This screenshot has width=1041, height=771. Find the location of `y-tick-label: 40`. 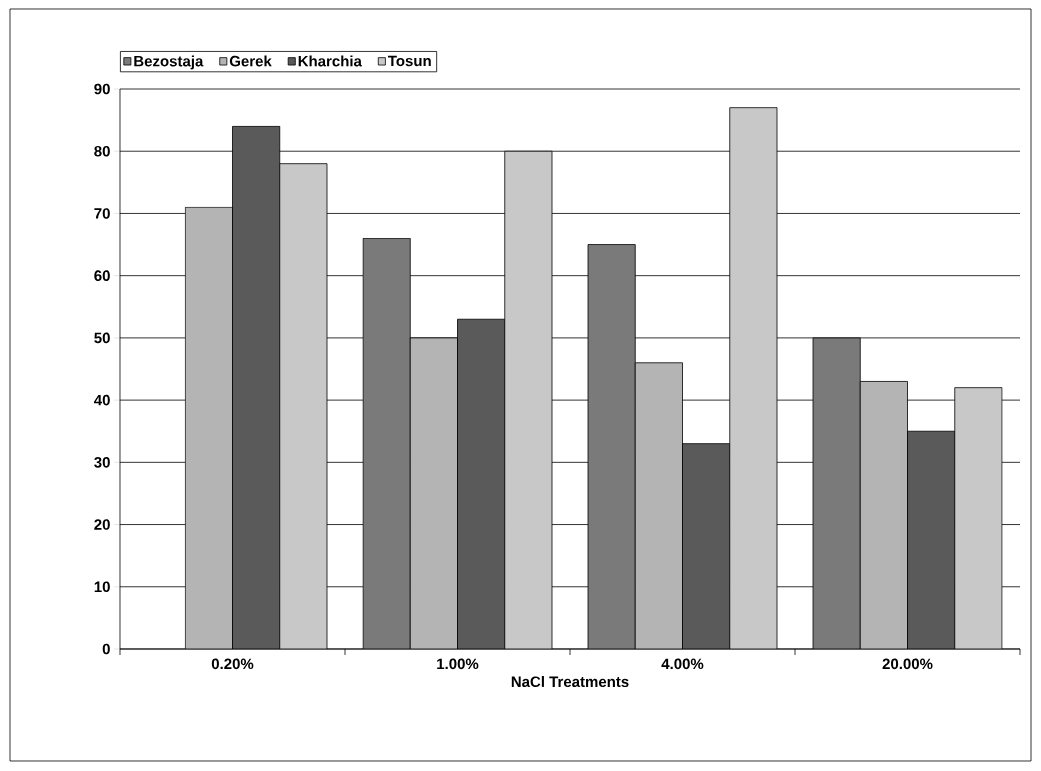

y-tick-label: 40 is located at coordinates (102, 400).